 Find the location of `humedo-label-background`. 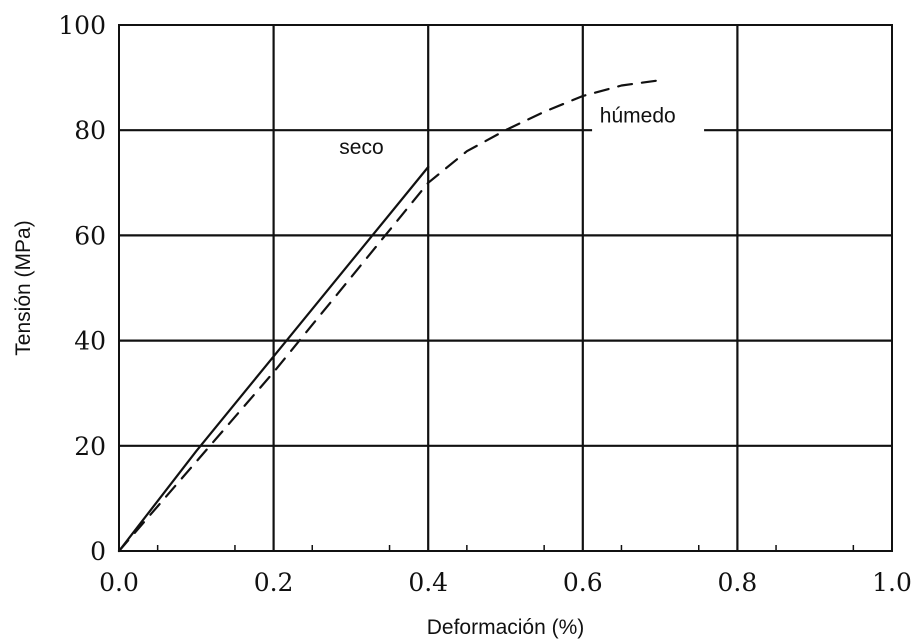

humedo-label-background is located at coordinates (648, 123).